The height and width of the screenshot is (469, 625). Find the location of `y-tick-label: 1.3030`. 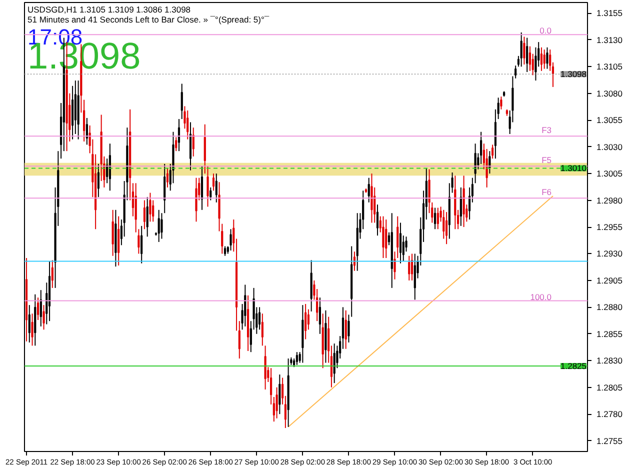

y-tick-label: 1.3030 is located at coordinates (609, 147).